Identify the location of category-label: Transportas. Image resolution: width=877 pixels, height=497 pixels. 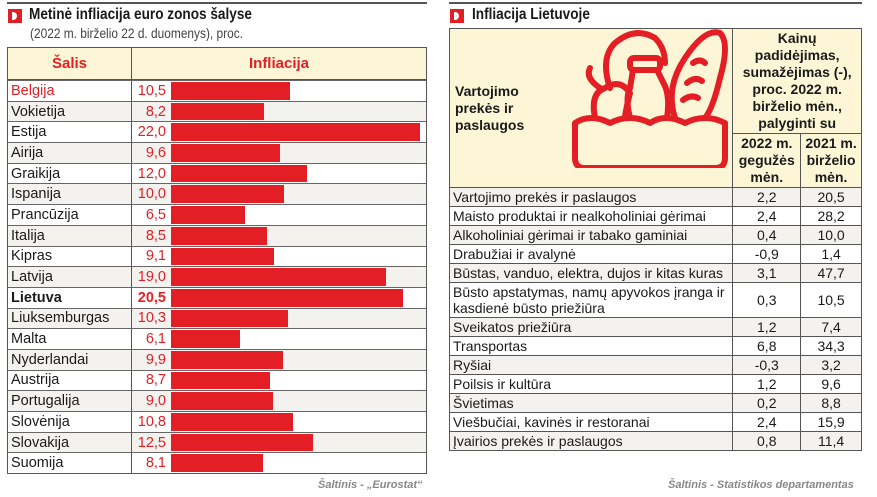
(591, 346).